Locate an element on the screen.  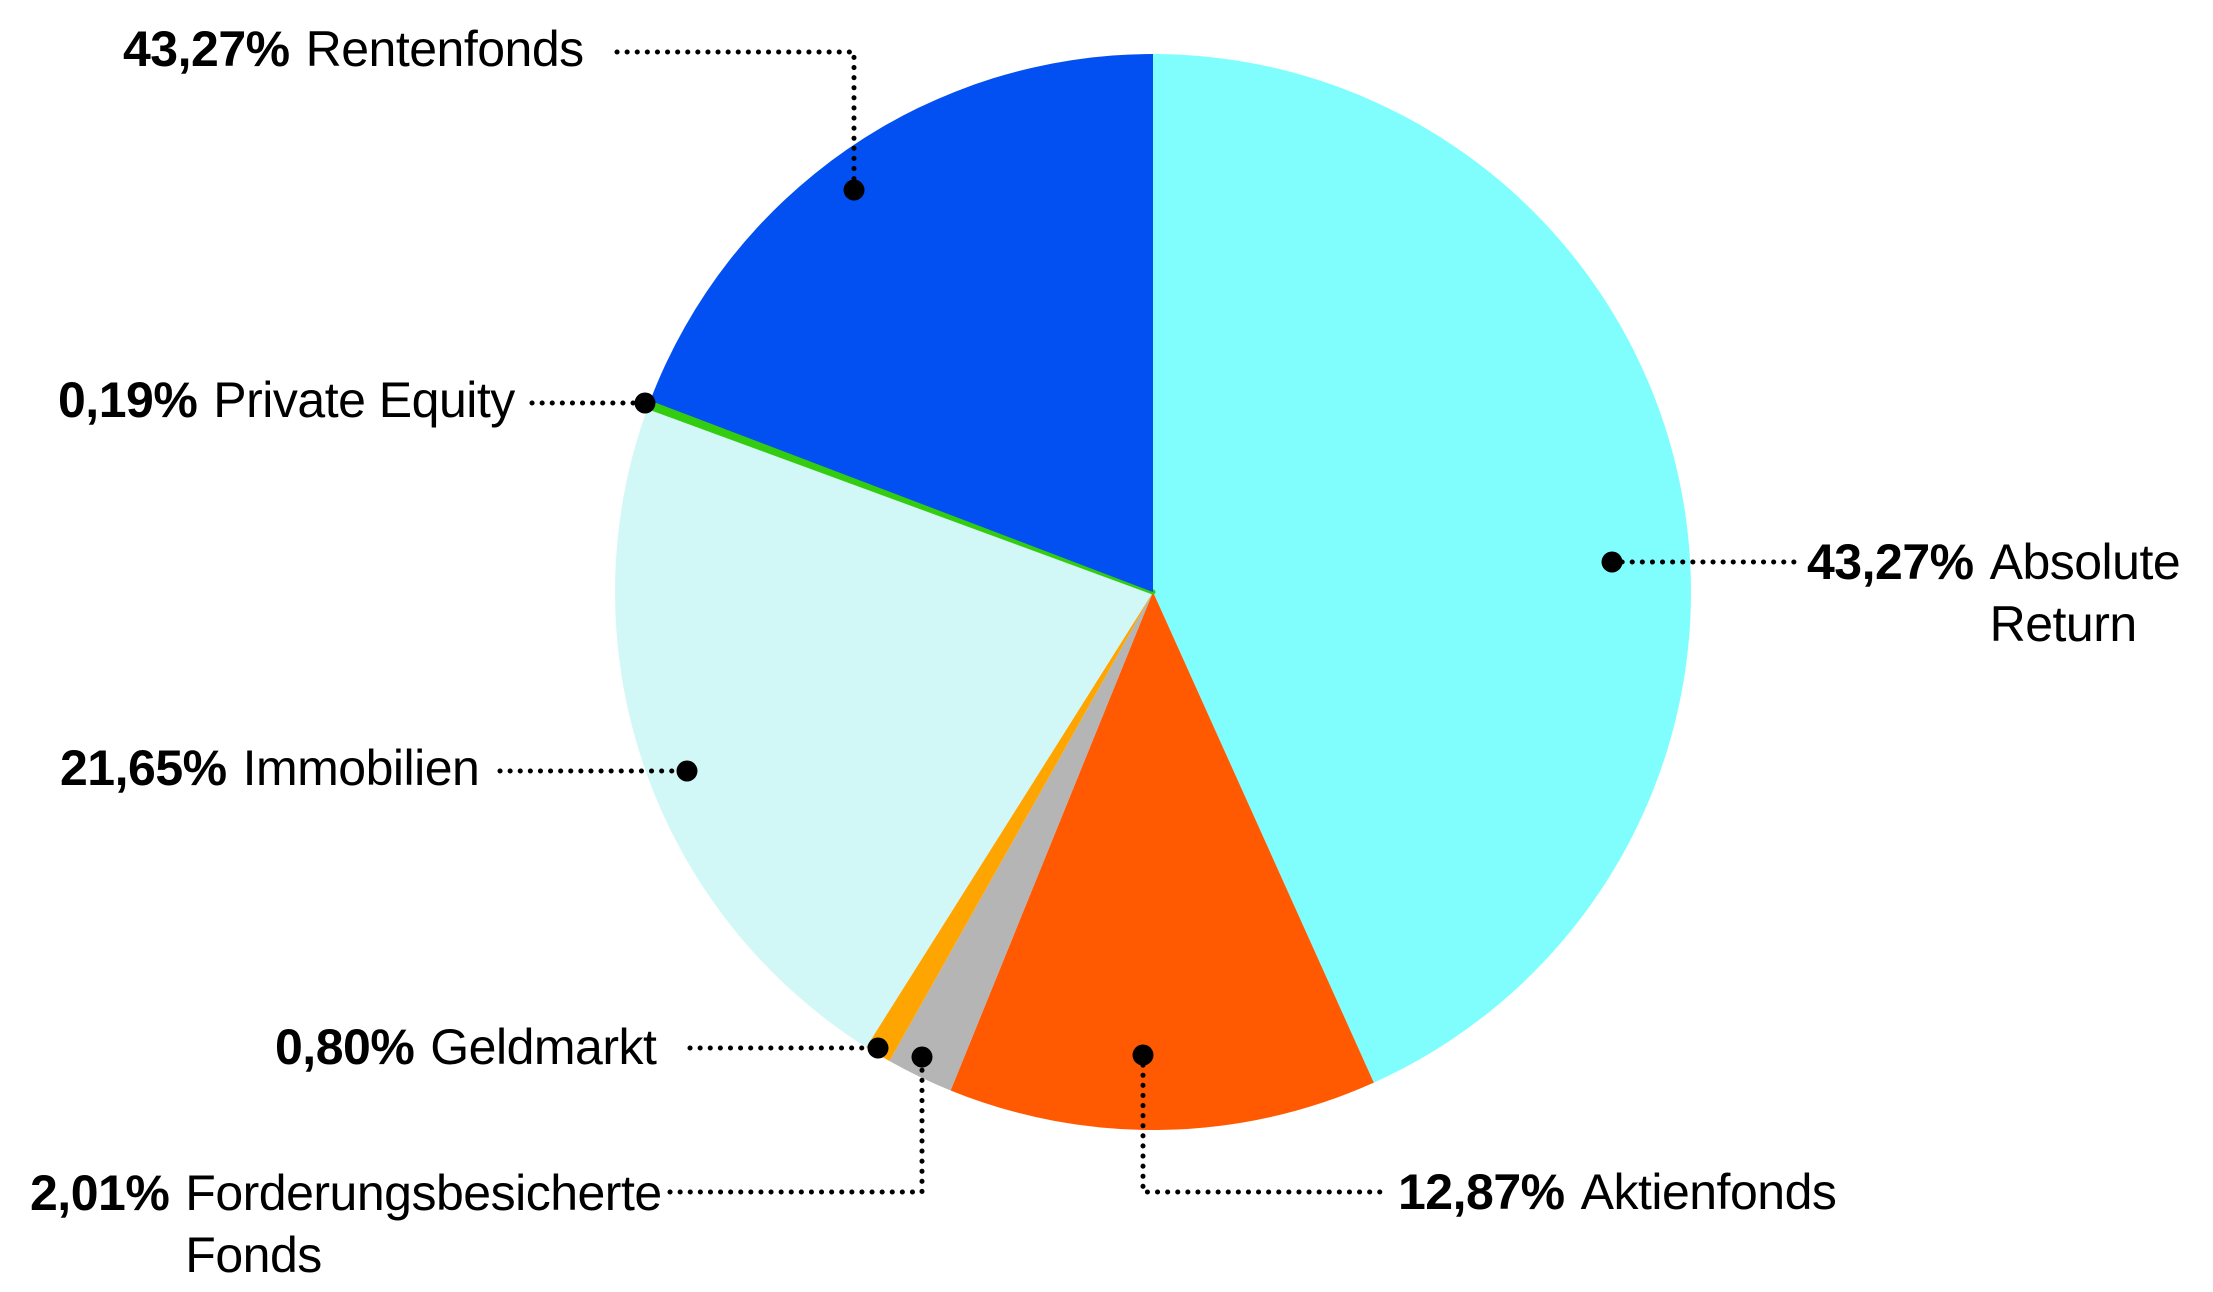
callout-dot-aktienfonds is located at coordinates (1143, 1055).